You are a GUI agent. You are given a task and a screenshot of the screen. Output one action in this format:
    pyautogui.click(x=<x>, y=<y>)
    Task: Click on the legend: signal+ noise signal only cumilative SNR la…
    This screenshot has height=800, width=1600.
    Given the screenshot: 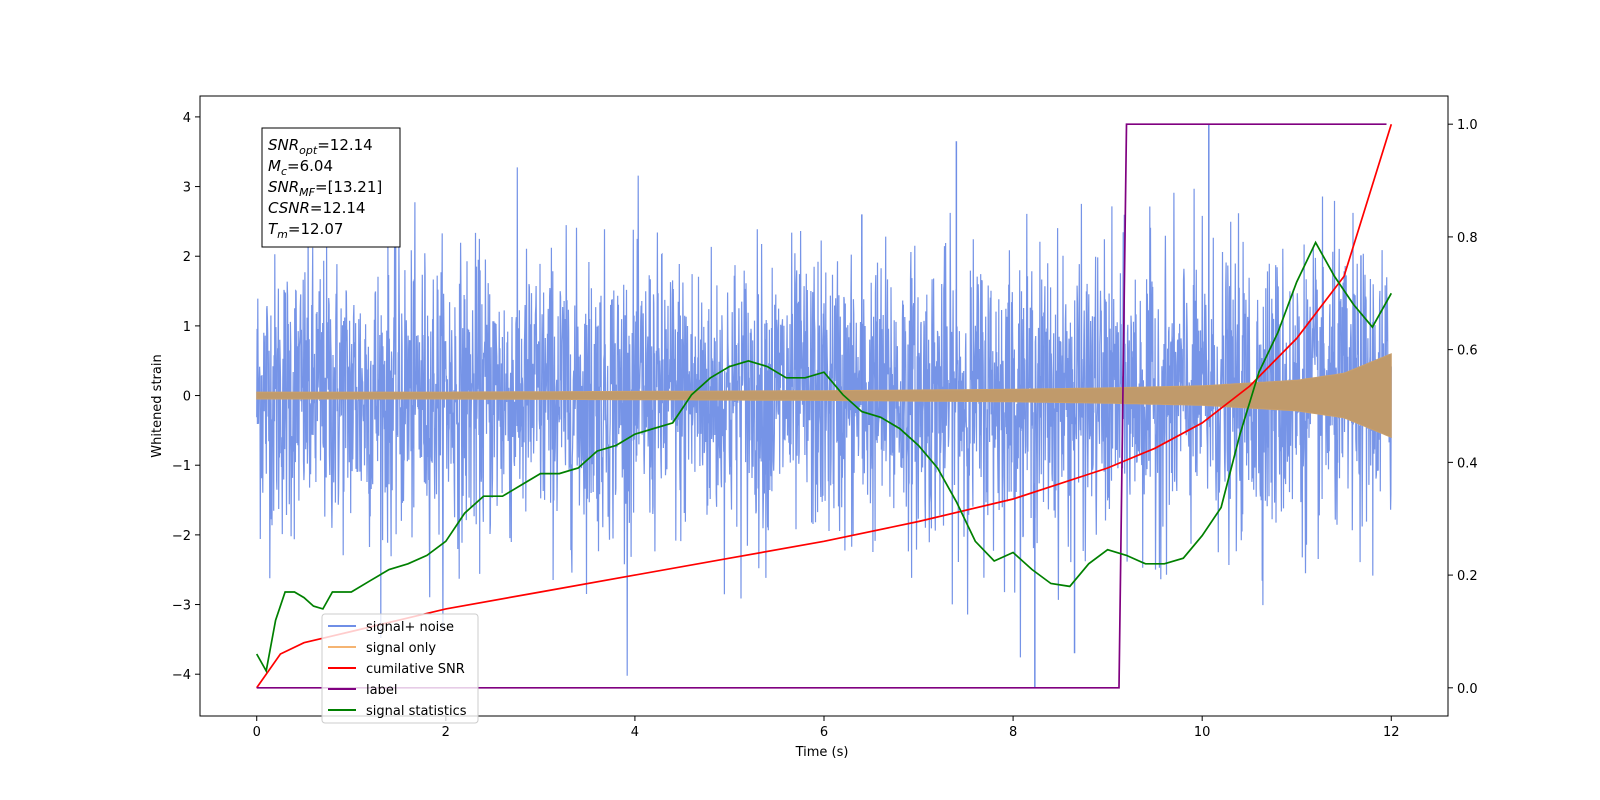 What is the action you would take?
    pyautogui.click(x=400, y=668)
    